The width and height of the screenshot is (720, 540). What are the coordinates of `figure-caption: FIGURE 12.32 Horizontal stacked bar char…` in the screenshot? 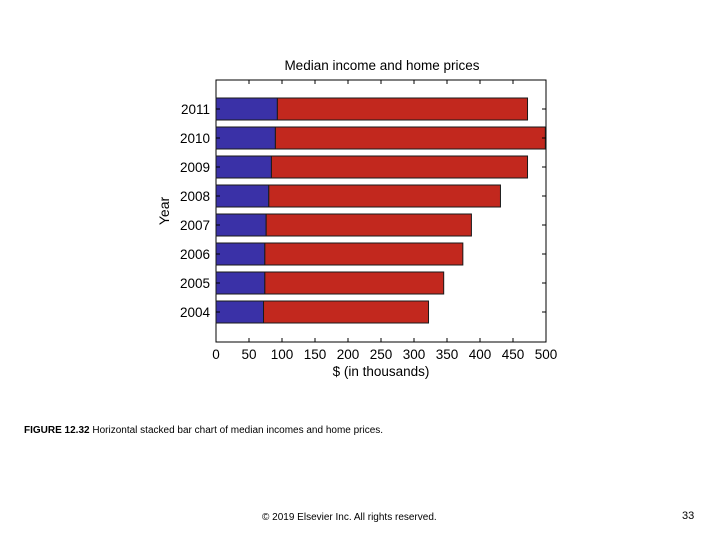 It's located at (203, 430).